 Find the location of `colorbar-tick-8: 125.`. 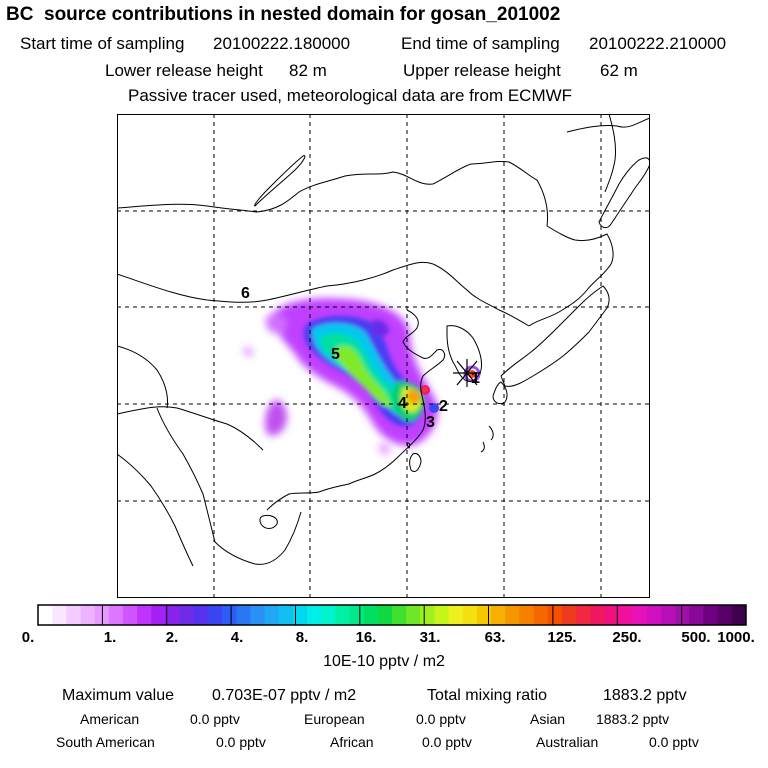

colorbar-tick-8: 125. is located at coordinates (562, 637).